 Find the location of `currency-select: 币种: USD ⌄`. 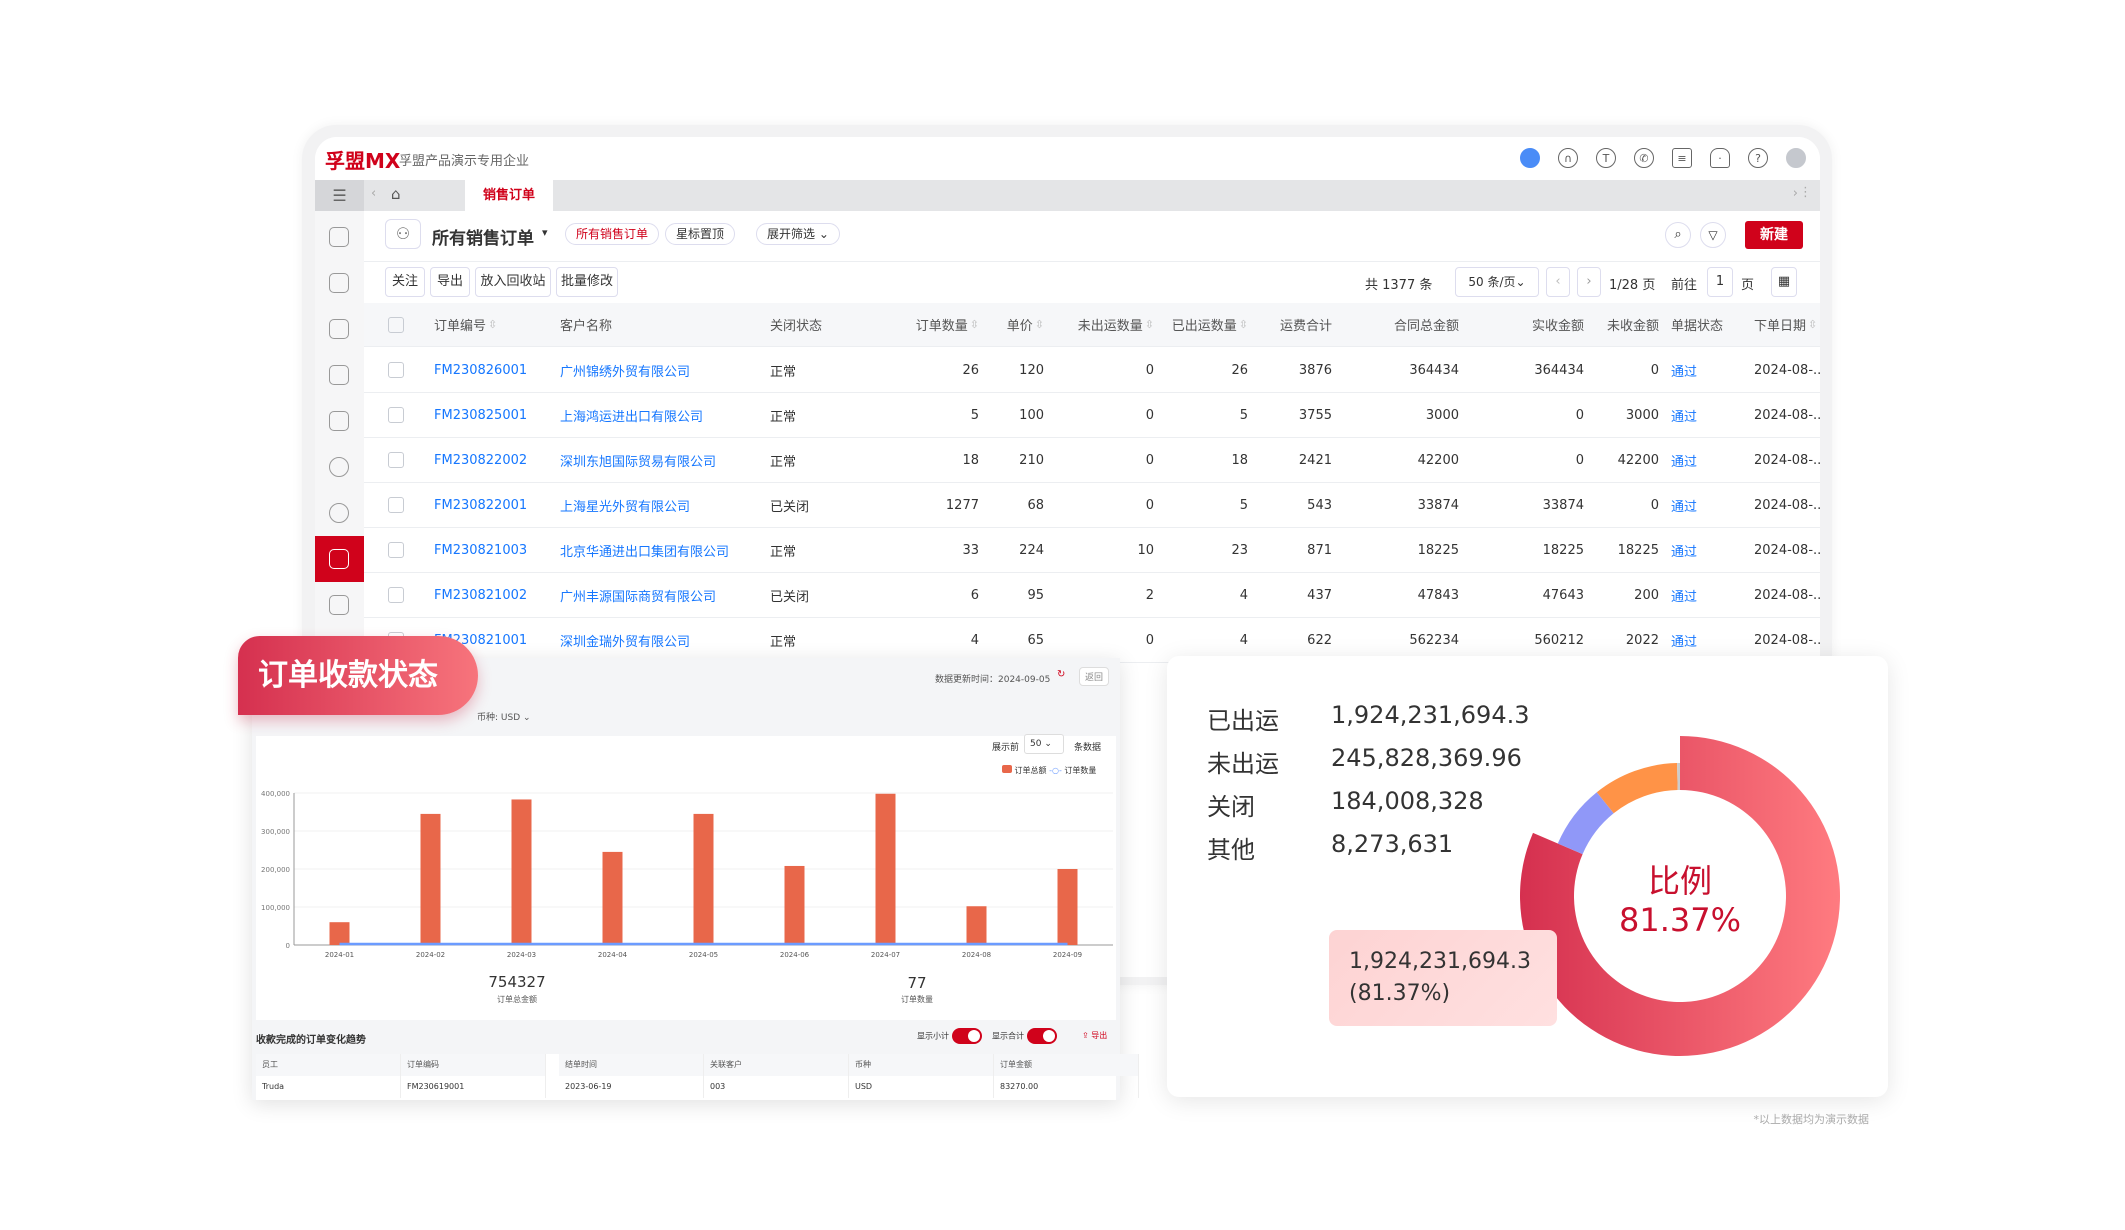

currency-select: 币种: USD ⌄ is located at coordinates (504, 718).